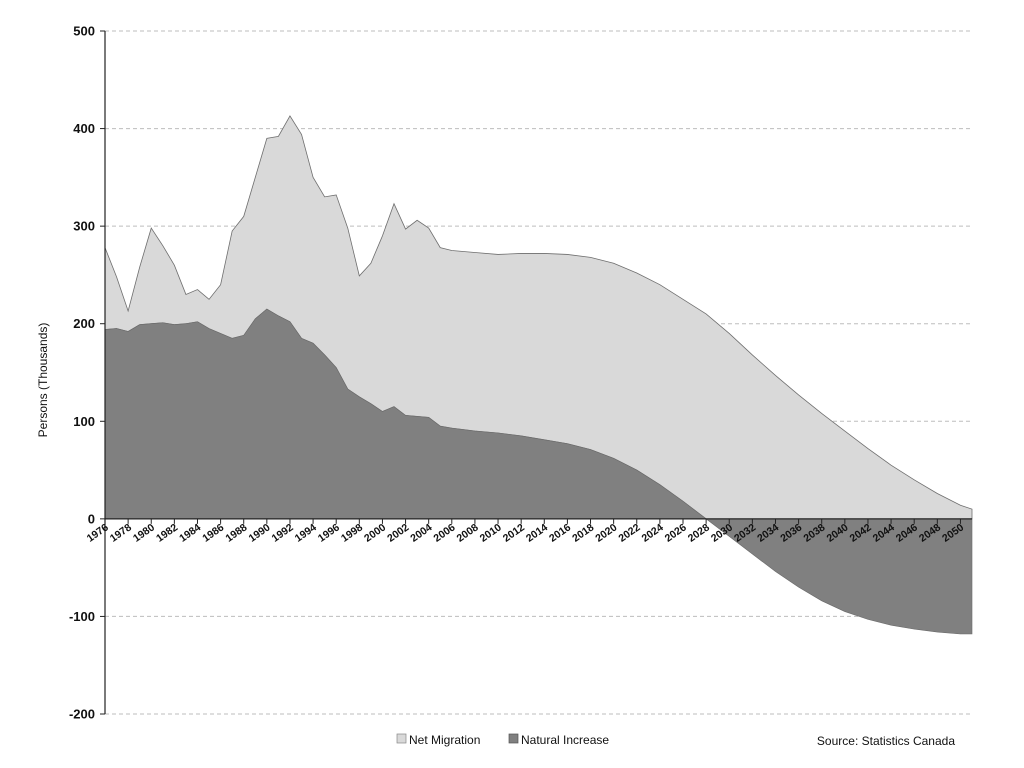 This screenshot has width=1024, height=768. What do you see at coordinates (43, 380) in the screenshot?
I see `y-axis-title: Persons (Thousands)` at bounding box center [43, 380].